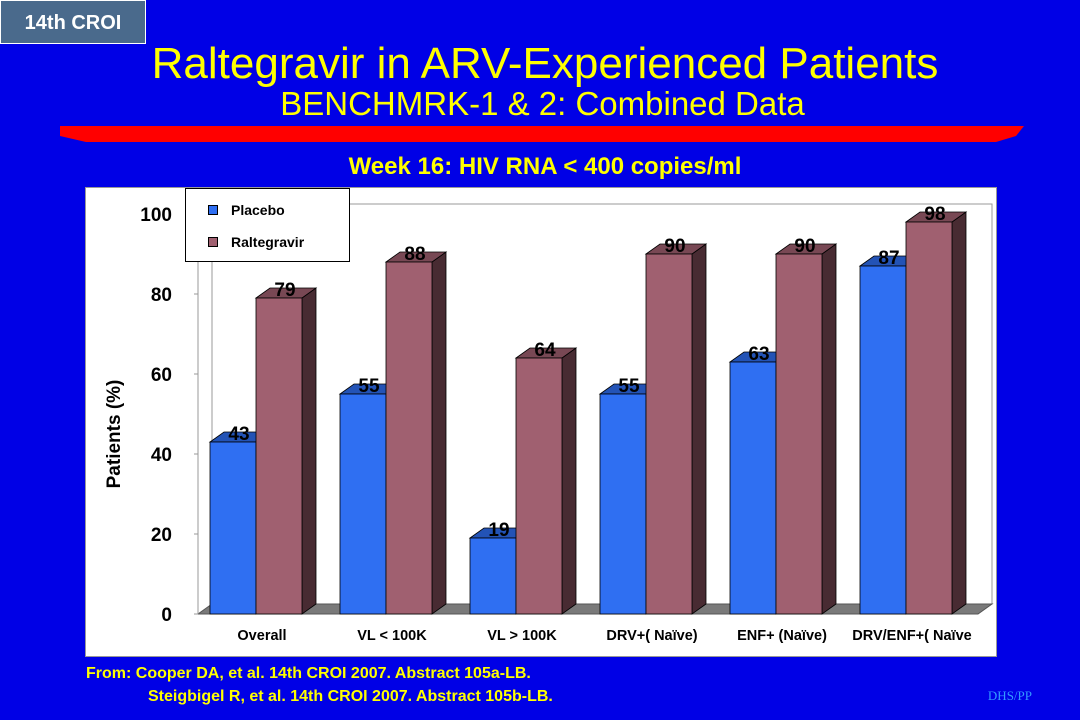  Describe the element at coordinates (545, 166) in the screenshot. I see `chart-title: Week 16: HIV RNA < 400 copies/ml` at that location.